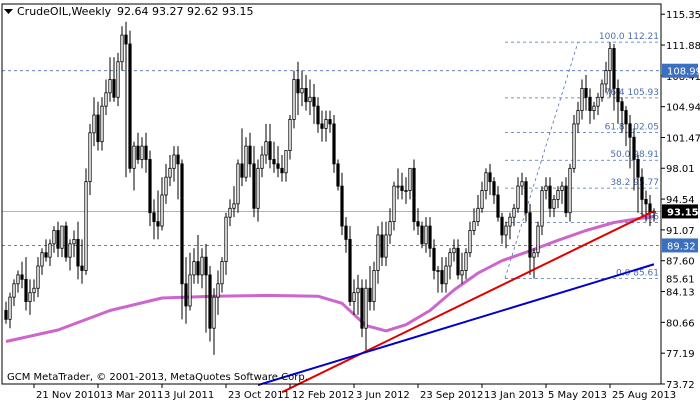 The height and width of the screenshot is (406, 700). Describe the element at coordinates (64, 11) in the screenshot. I see `symbol-label: CrudeOIL,Weekly` at that location.